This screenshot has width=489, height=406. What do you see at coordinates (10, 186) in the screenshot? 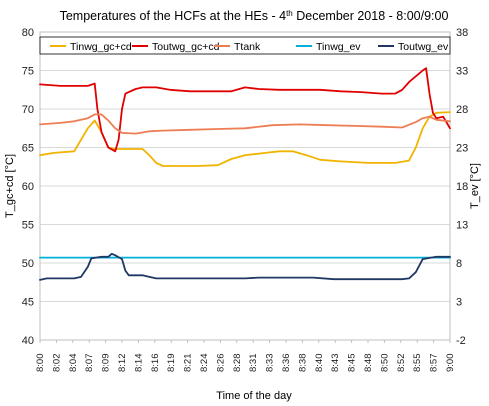
I see `y-axis-left-label: T_gc+cd [°C]` at bounding box center [10, 186].